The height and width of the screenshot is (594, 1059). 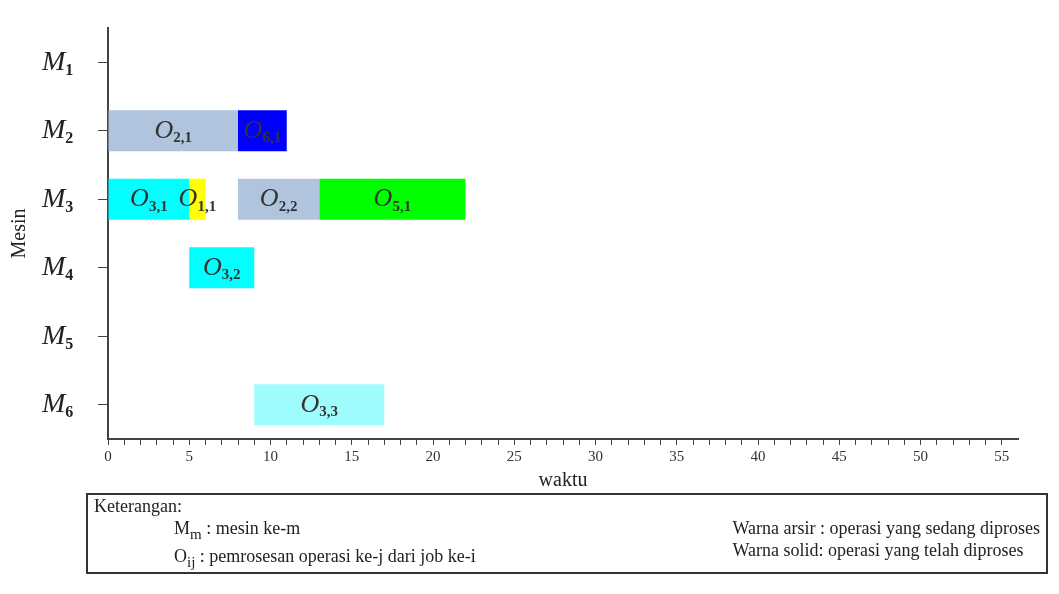 What do you see at coordinates (920, 455) in the screenshot?
I see `x-tick-label: 50` at bounding box center [920, 455].